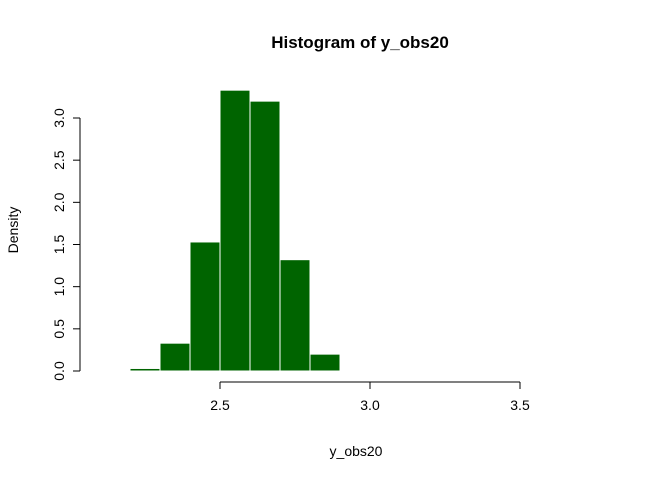  Describe the element at coordinates (59, 245) in the screenshot. I see `y-tick-label: 1.5` at that location.